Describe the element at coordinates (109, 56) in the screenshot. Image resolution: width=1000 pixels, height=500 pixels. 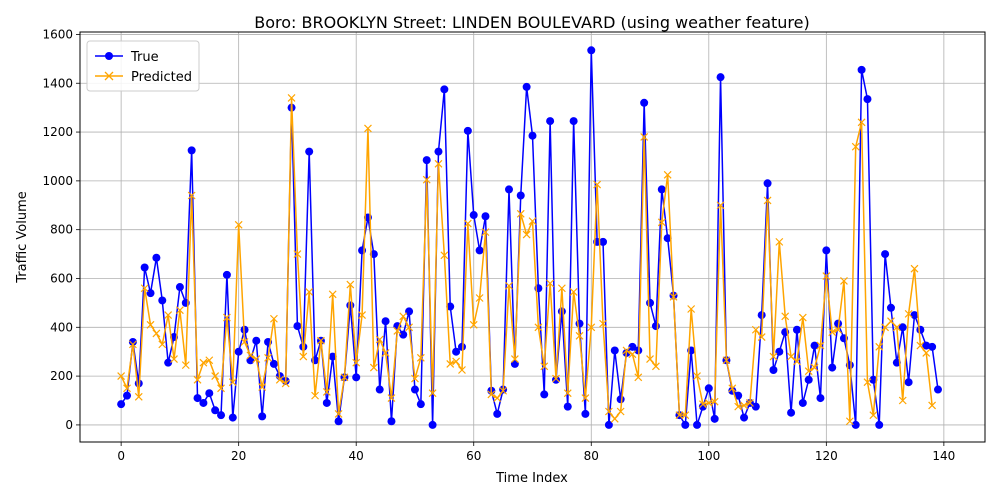
I see `legend-true-marker` at that location.